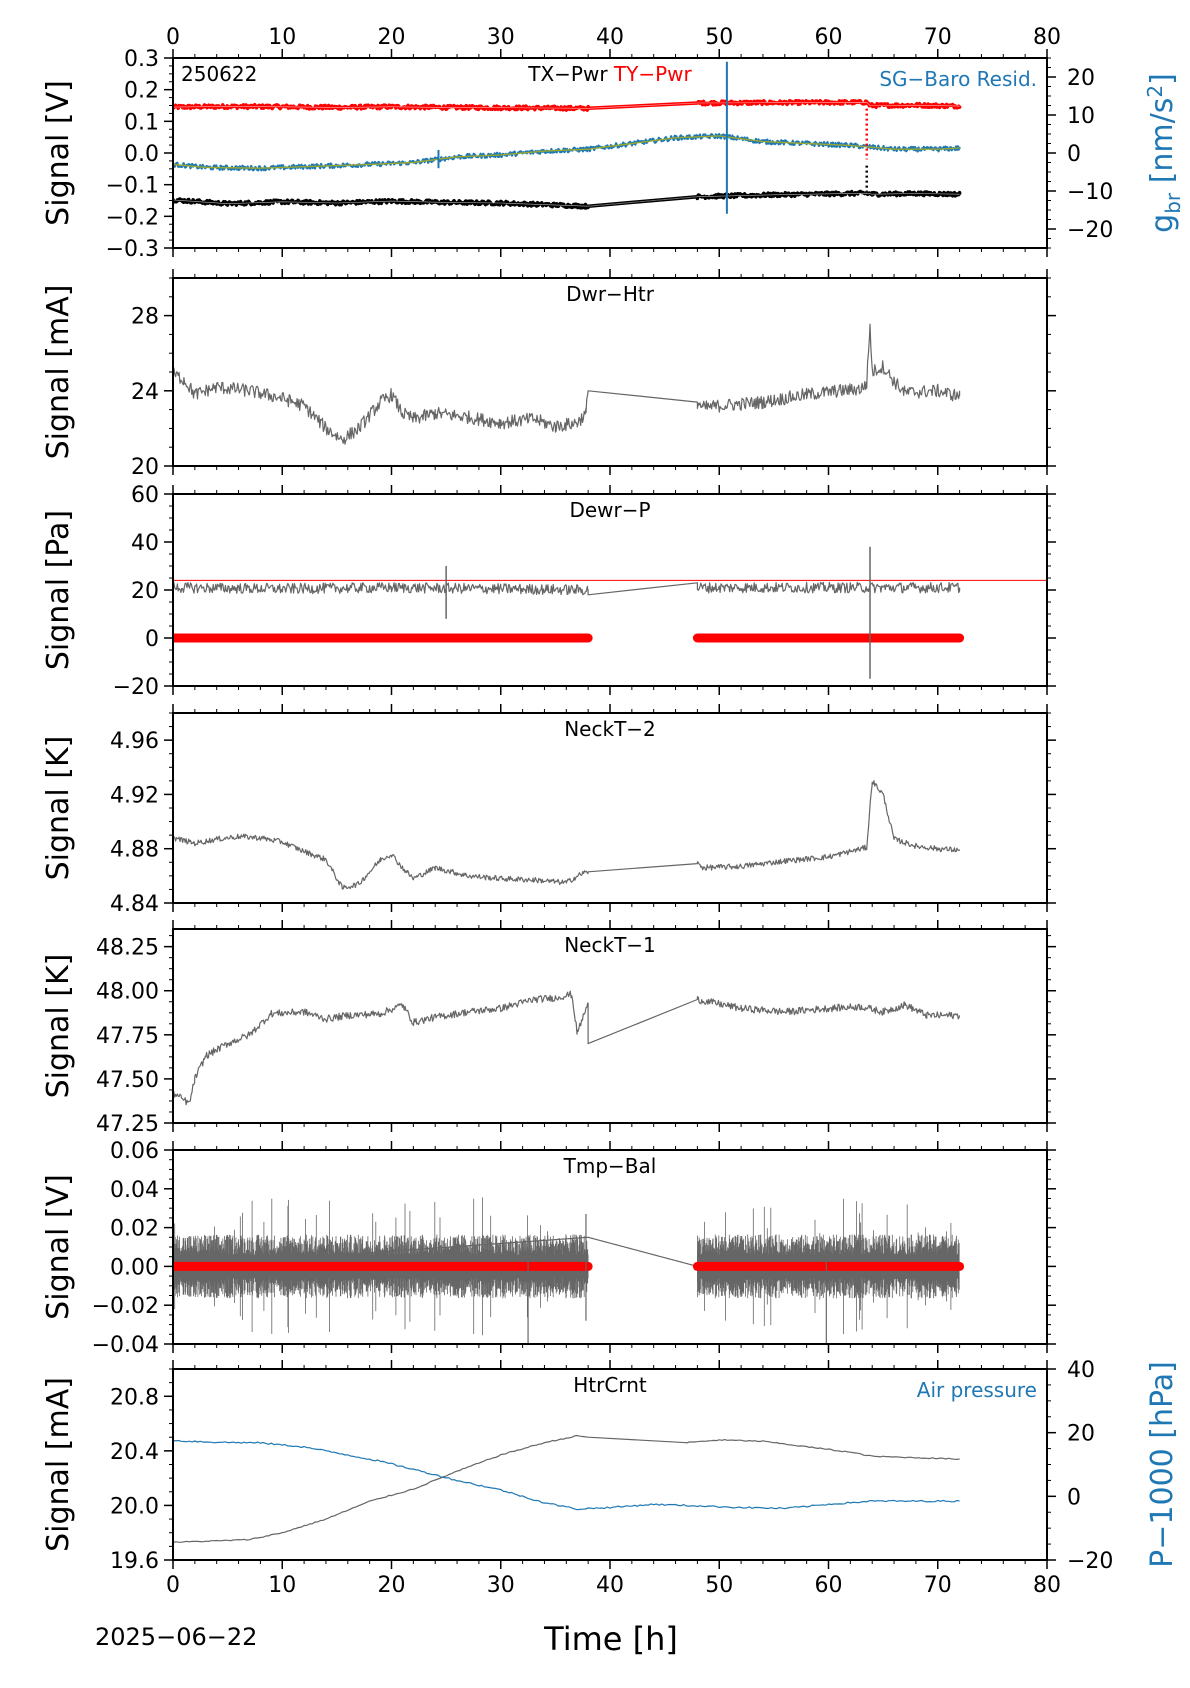  What do you see at coordinates (132, 186) in the screenshot?
I see `y-tick-label: −0.1` at bounding box center [132, 186].